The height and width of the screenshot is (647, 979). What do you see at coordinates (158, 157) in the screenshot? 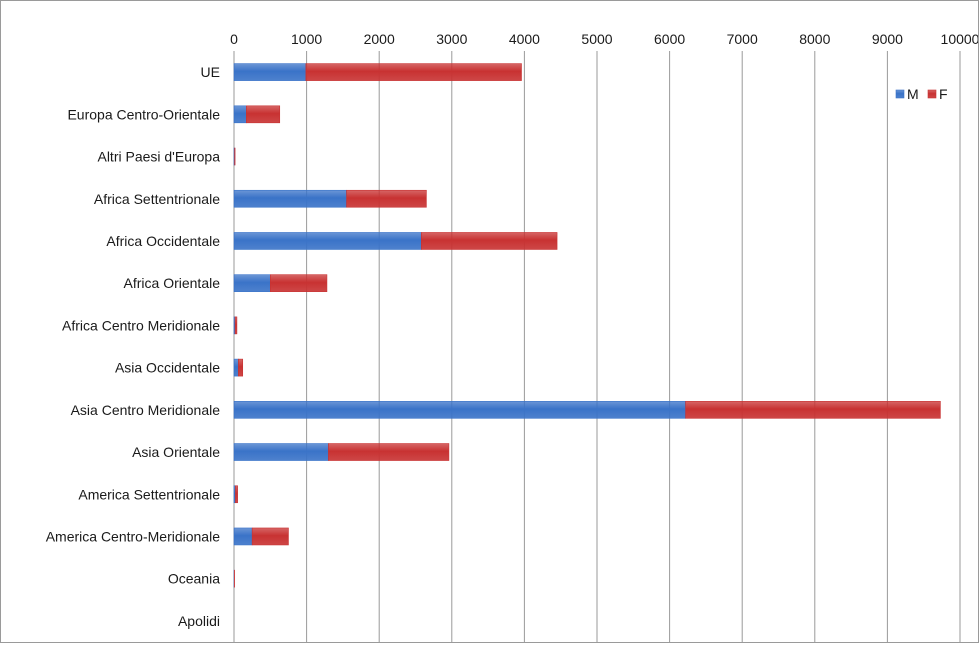
I see `category-label: Altri Paesi d'Europa` at bounding box center [158, 157].